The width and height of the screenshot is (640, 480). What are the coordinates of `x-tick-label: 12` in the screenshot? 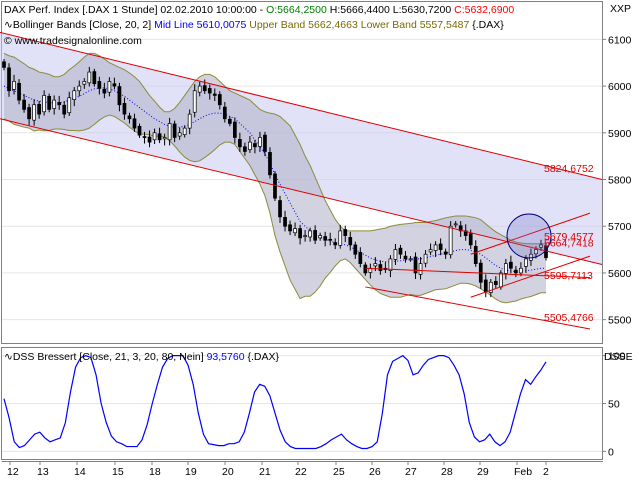 It's located at (13, 472).